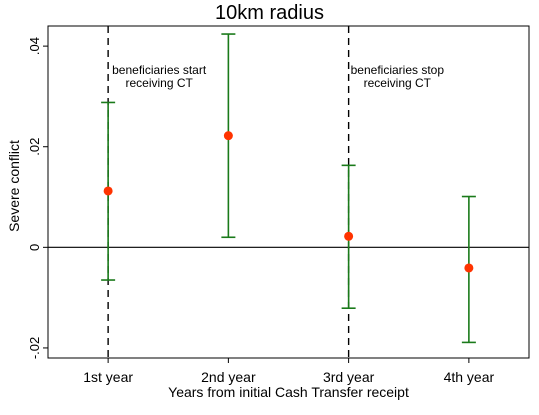 Image resolution: width=539 pixels, height=415 pixels. Describe the element at coordinates (228, 377) in the screenshot. I see `x-tick-label-1: 2nd year` at that location.